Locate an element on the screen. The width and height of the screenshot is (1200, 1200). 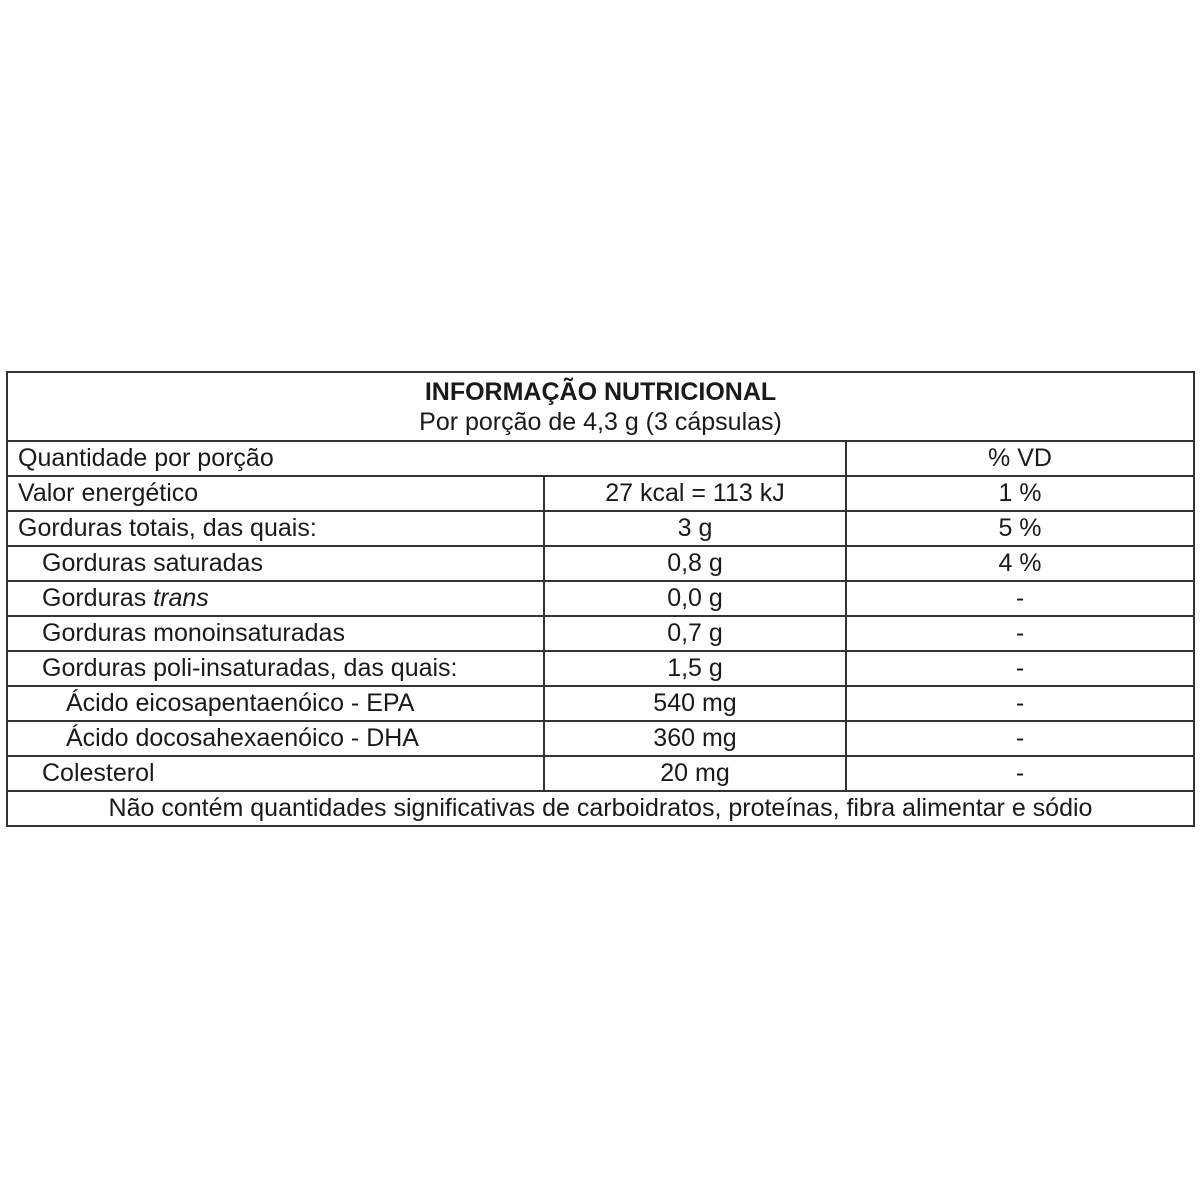
column-header-row: Quantidade por porção % VD is located at coordinates (600, 458).